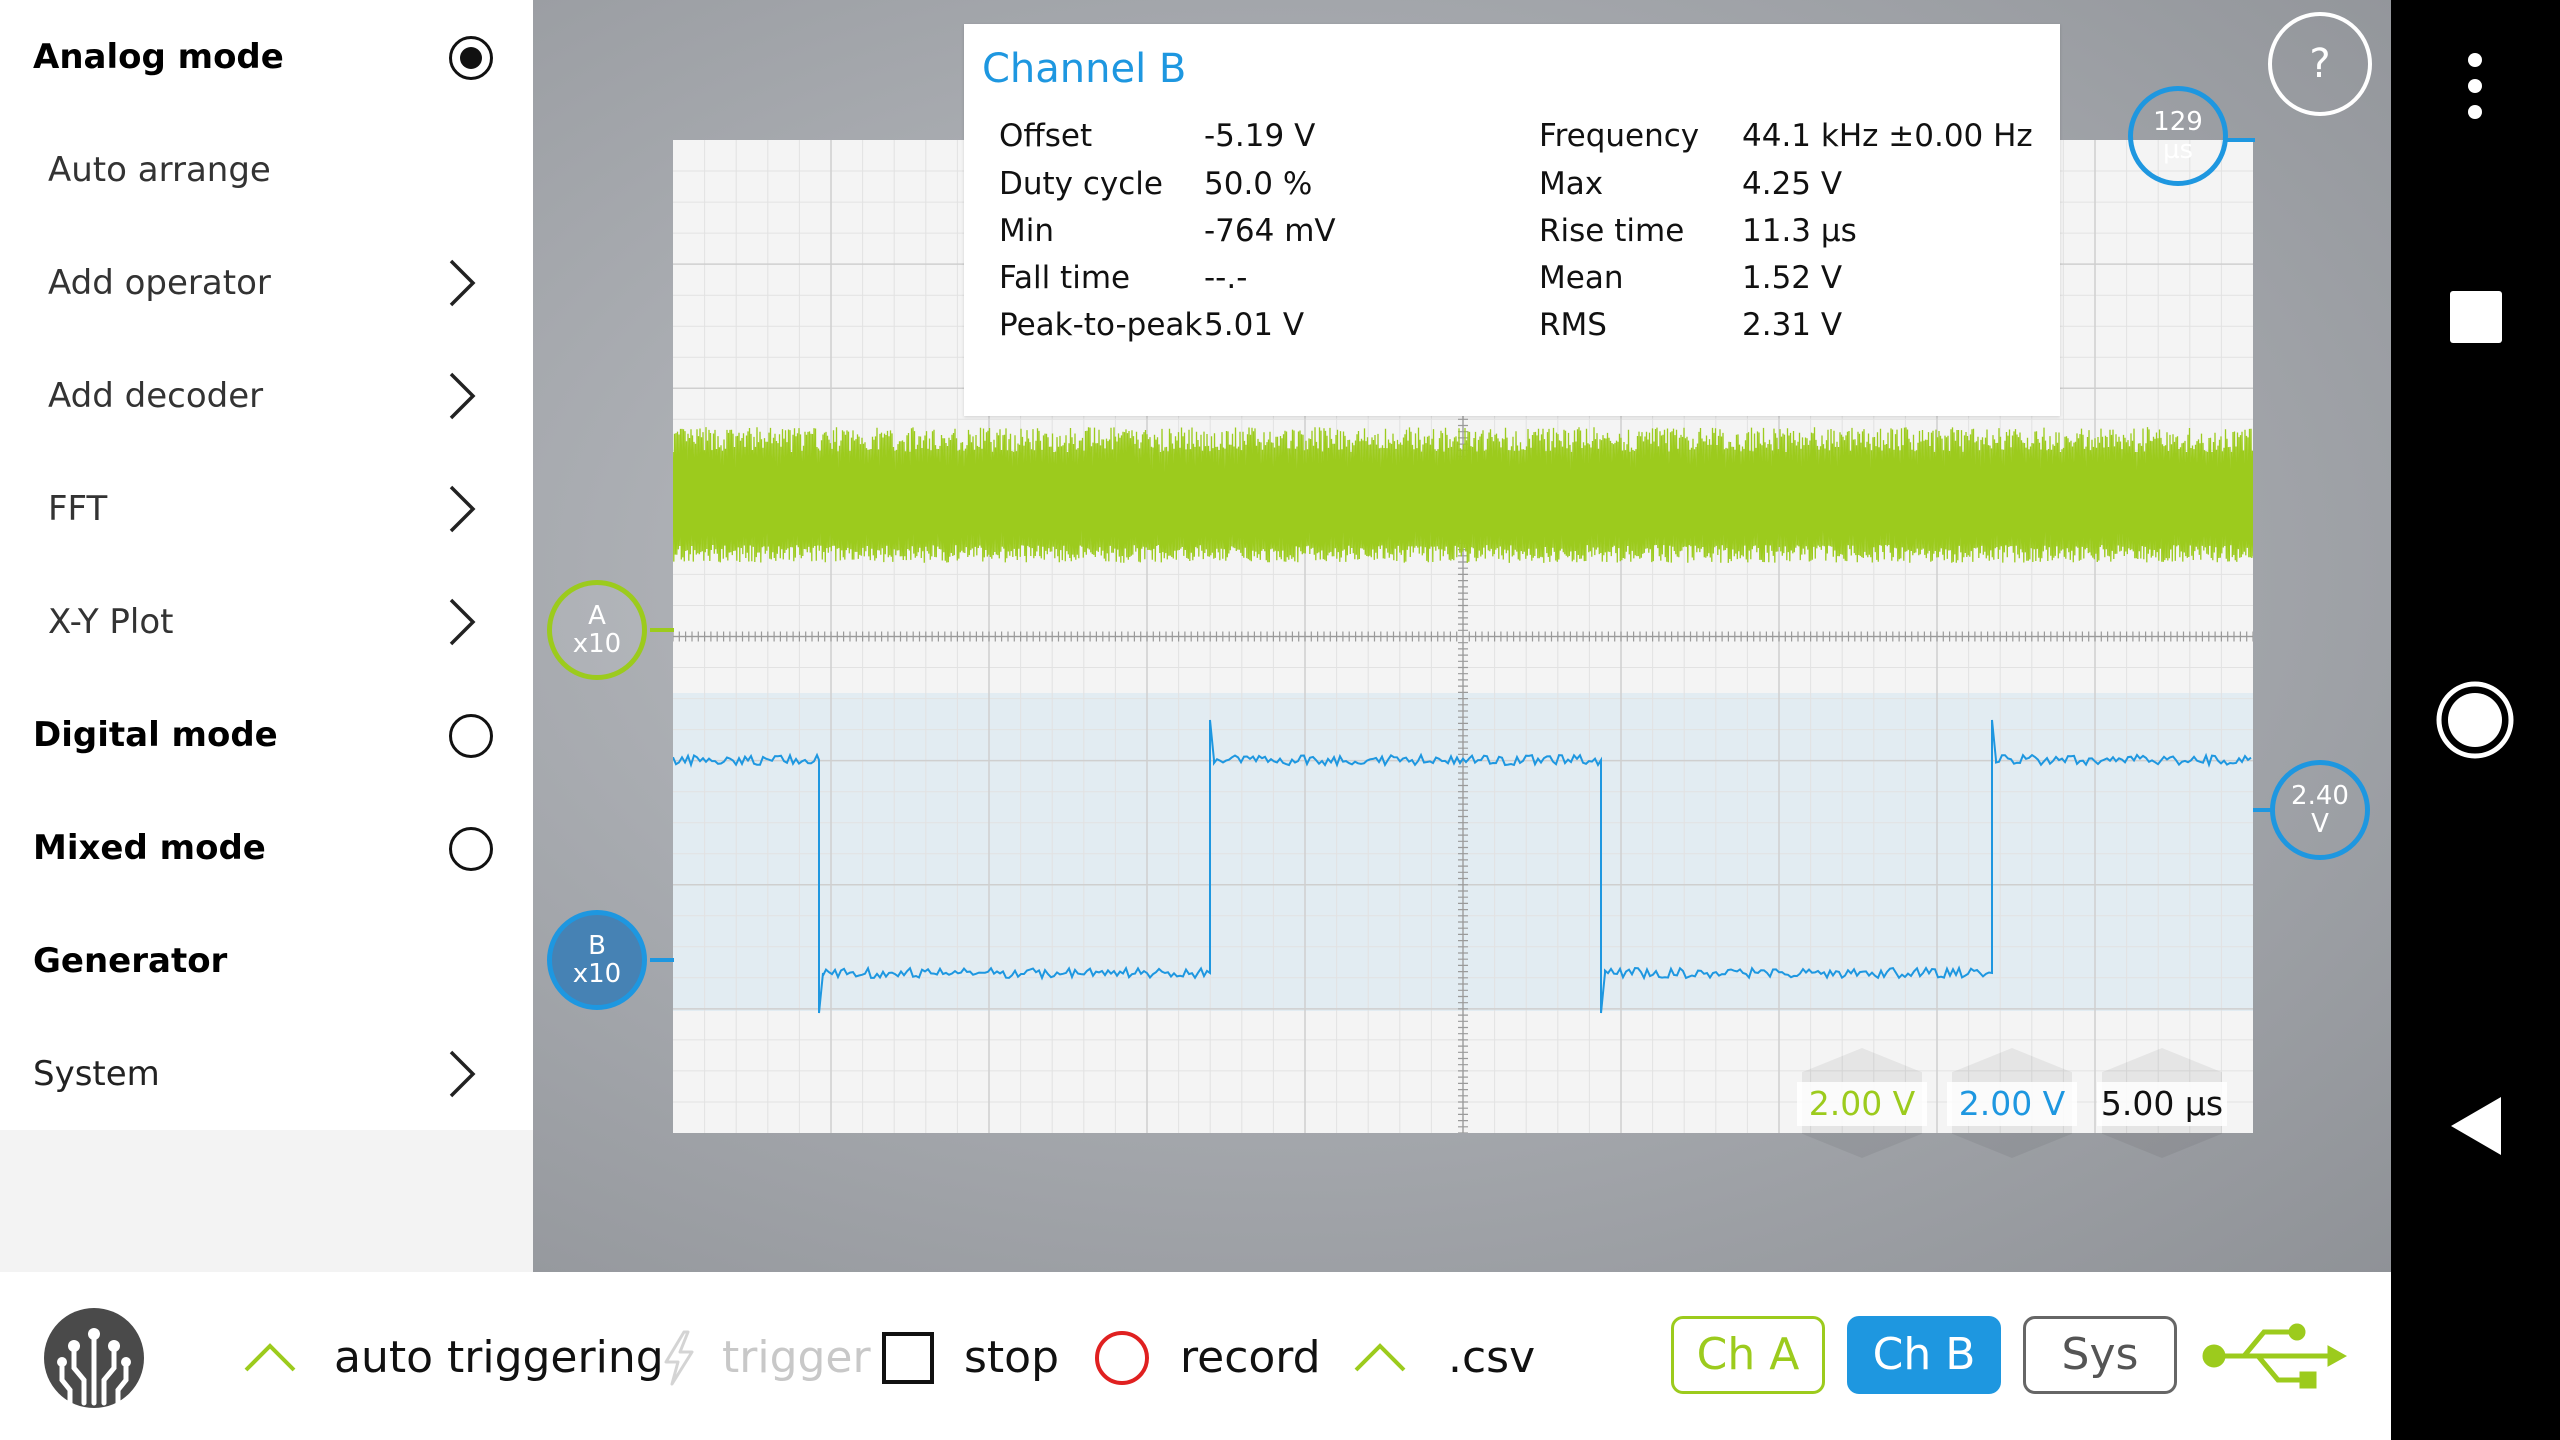  Describe the element at coordinates (597, 974) in the screenshot. I see `channel-b-marker-probe: x10` at that location.